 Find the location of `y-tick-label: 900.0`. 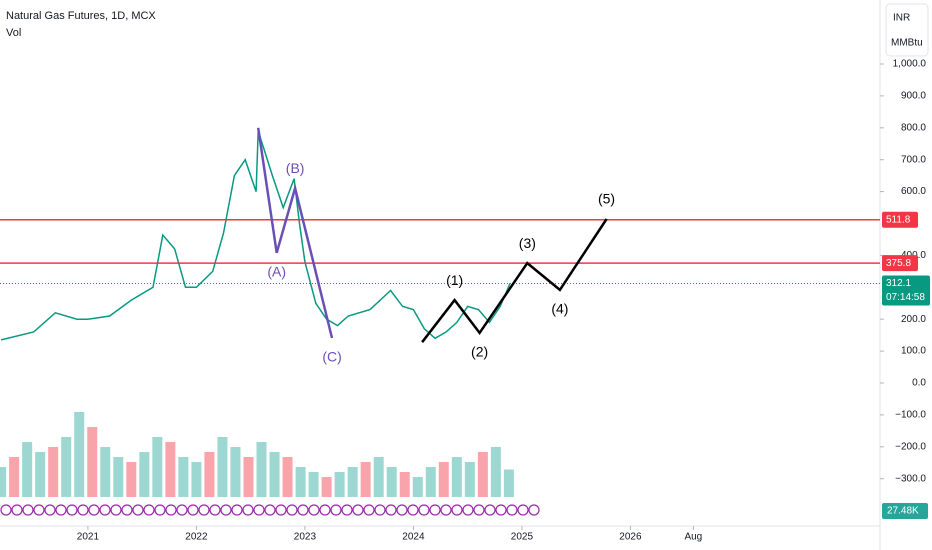

y-tick-label: 900.0 is located at coordinates (913, 96).